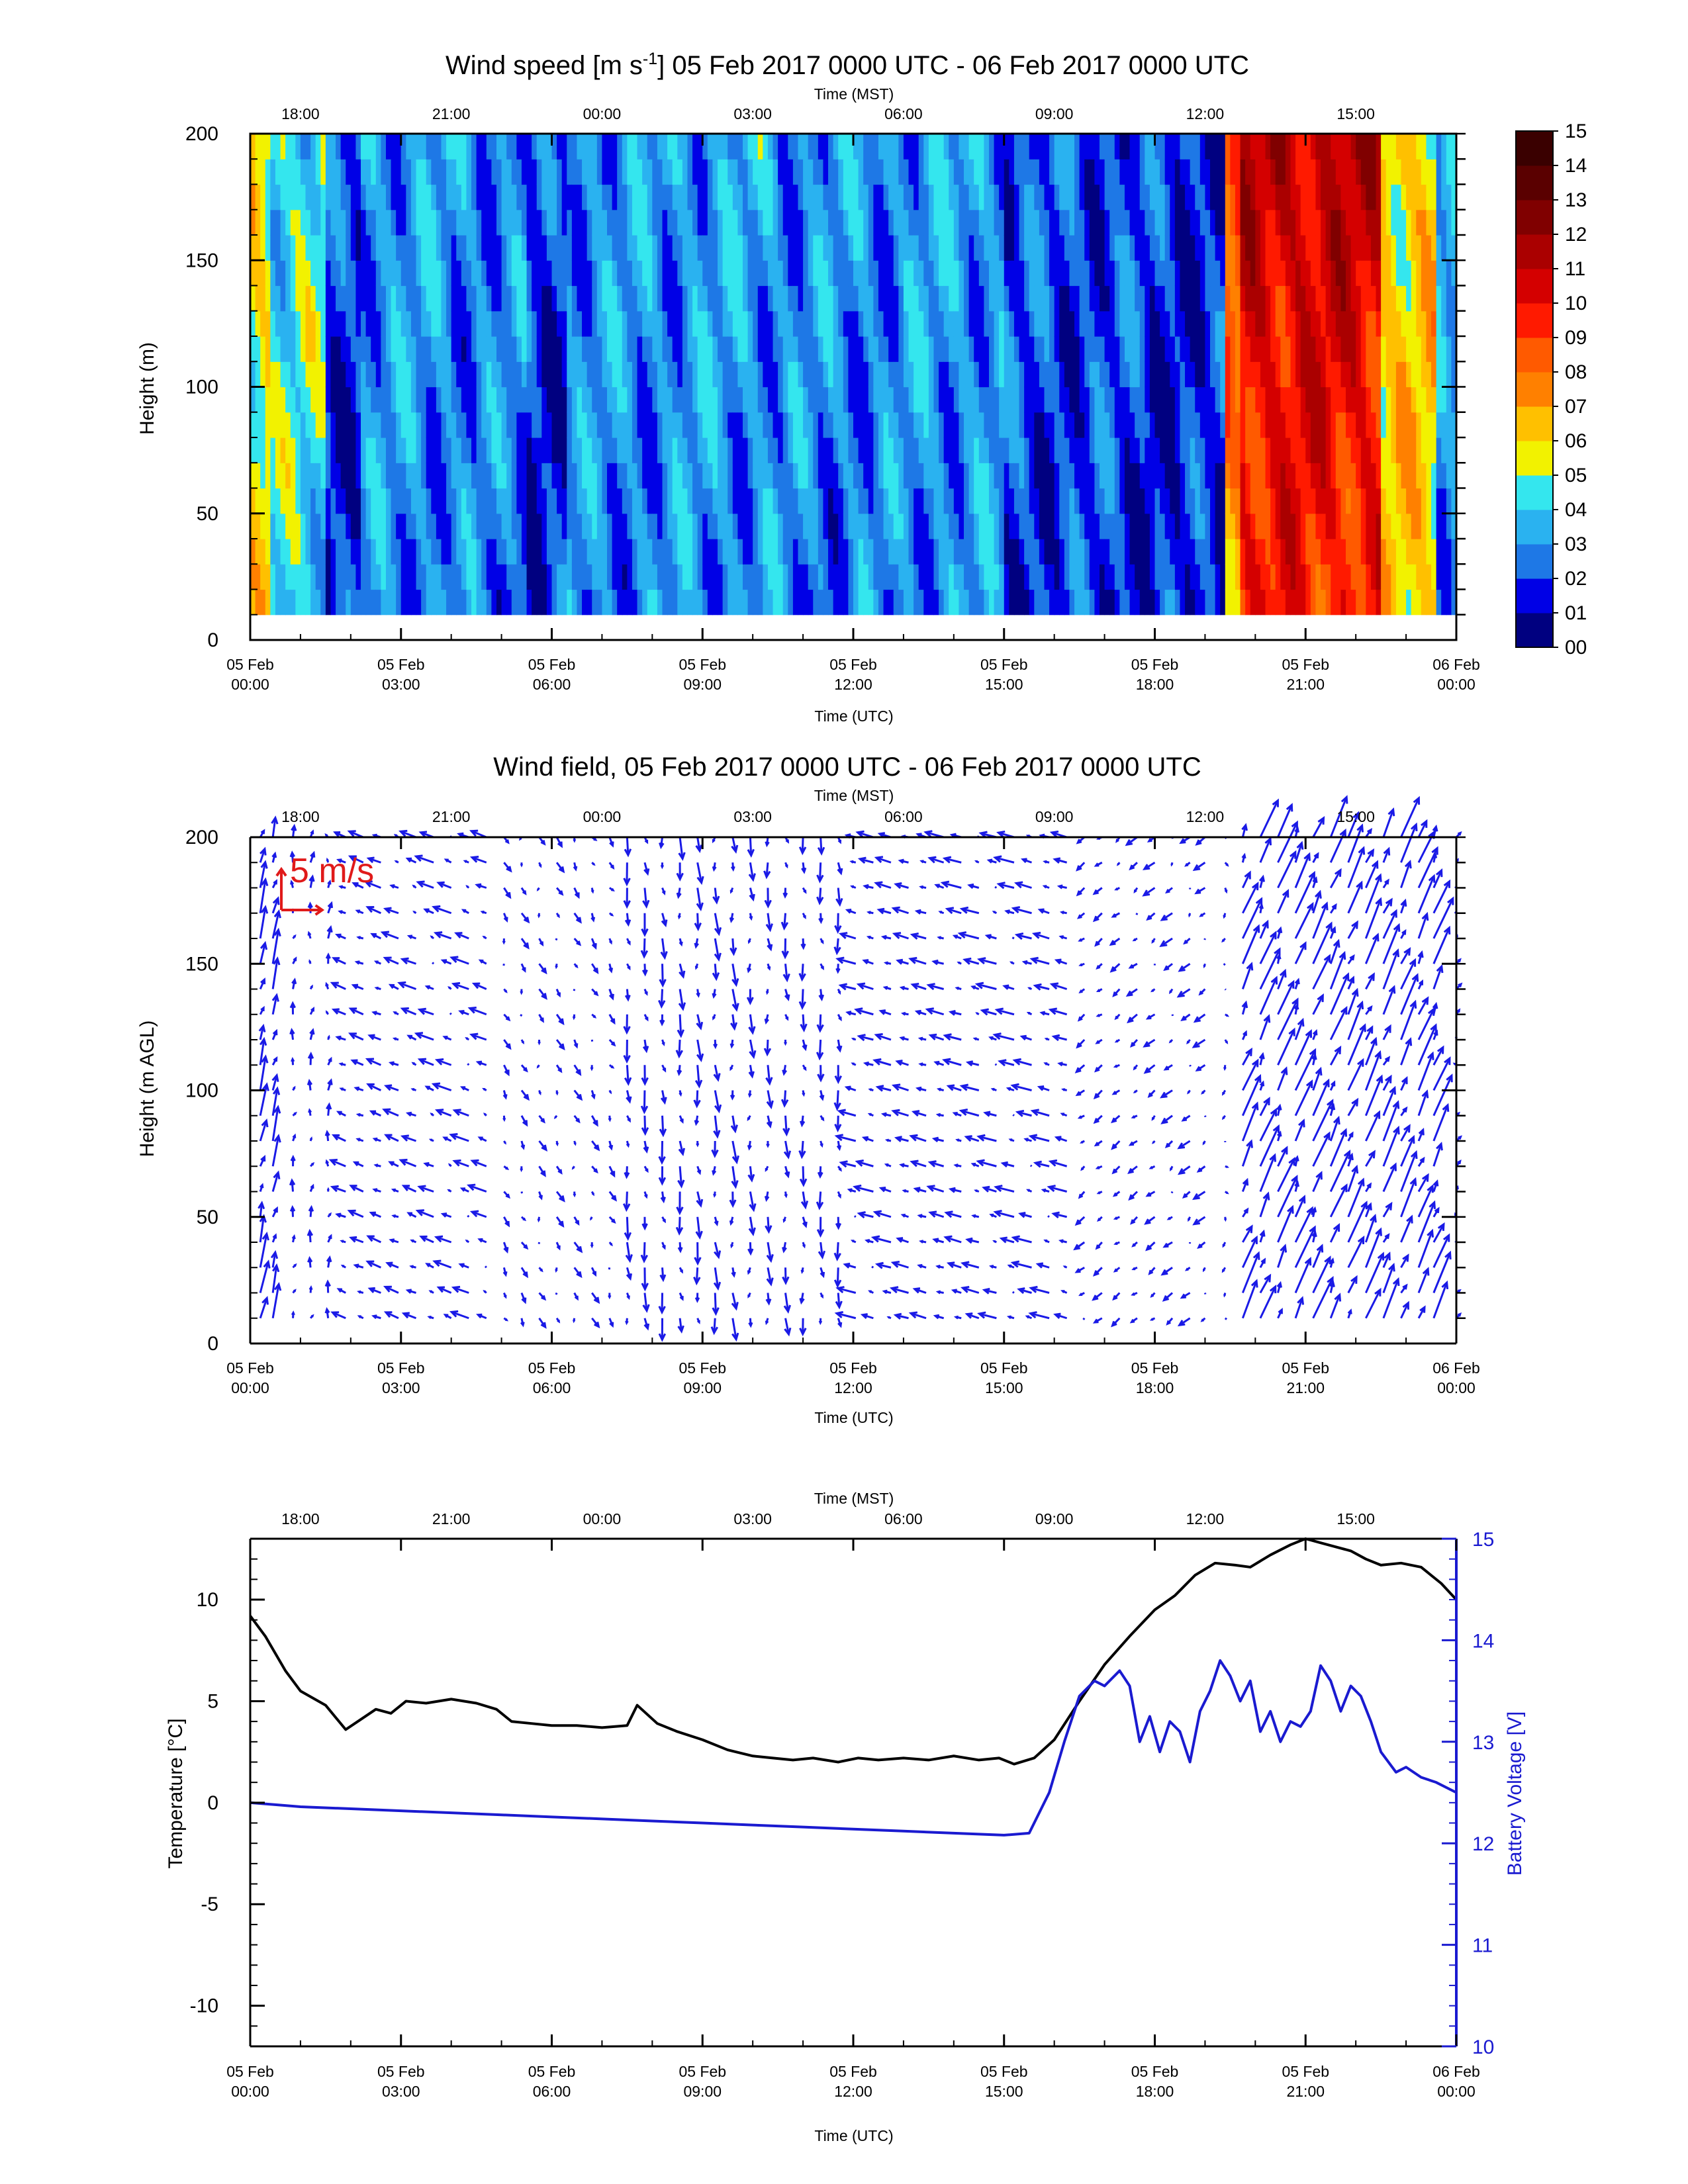 Image resolution: width=1688 pixels, height=2184 pixels. Describe the element at coordinates (853, 664) in the screenshot. I see `wind-speed-utc-tick-label-date: 05 Feb` at that location.